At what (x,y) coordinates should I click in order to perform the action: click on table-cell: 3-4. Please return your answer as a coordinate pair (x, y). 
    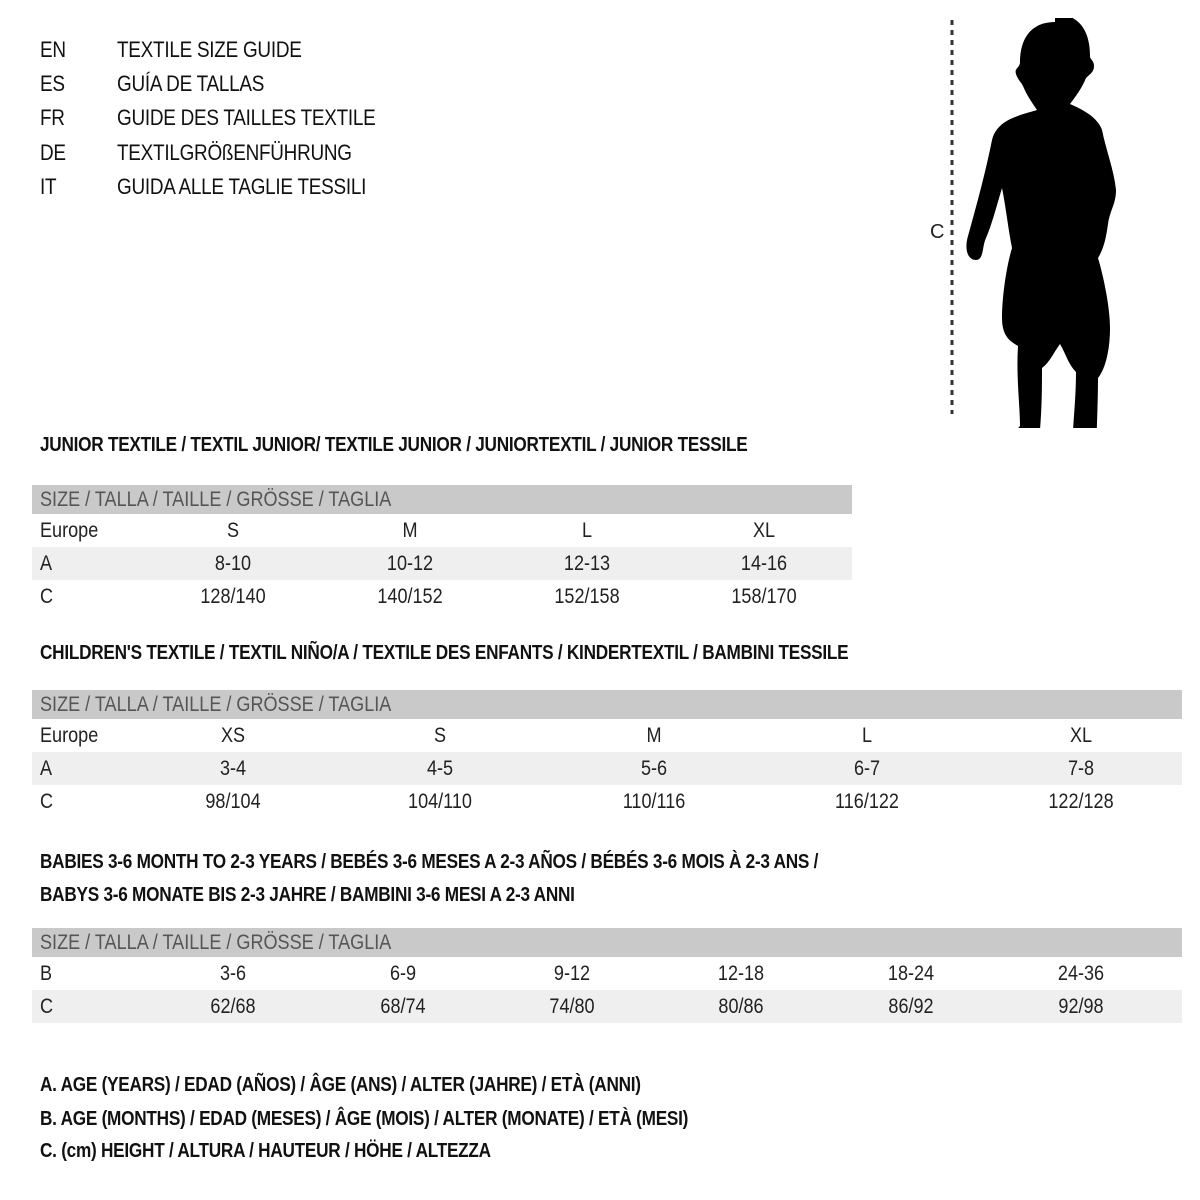
    Looking at the image, I should click on (233, 768).